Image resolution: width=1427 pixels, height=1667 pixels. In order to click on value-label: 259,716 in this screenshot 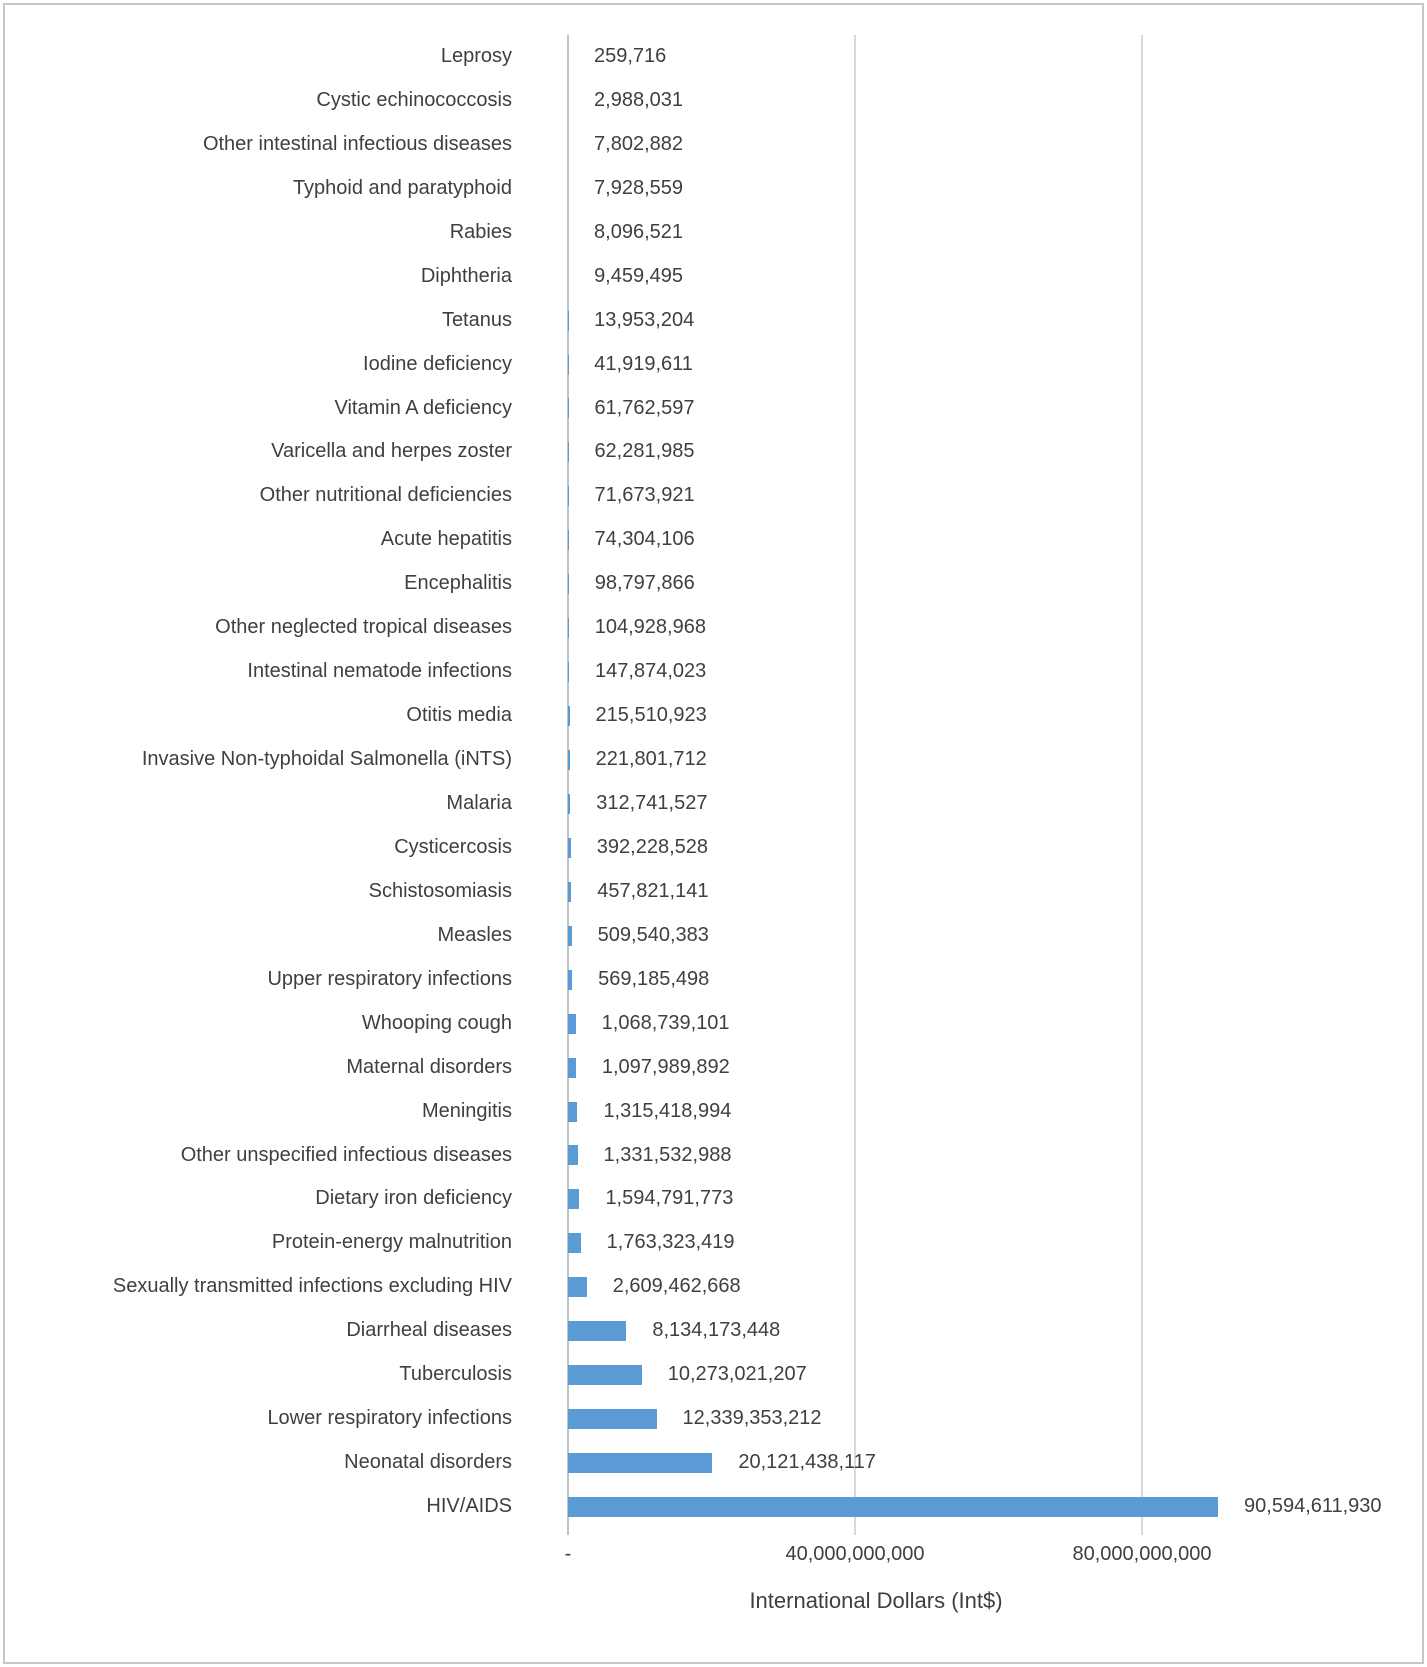, I will do `click(630, 56)`.